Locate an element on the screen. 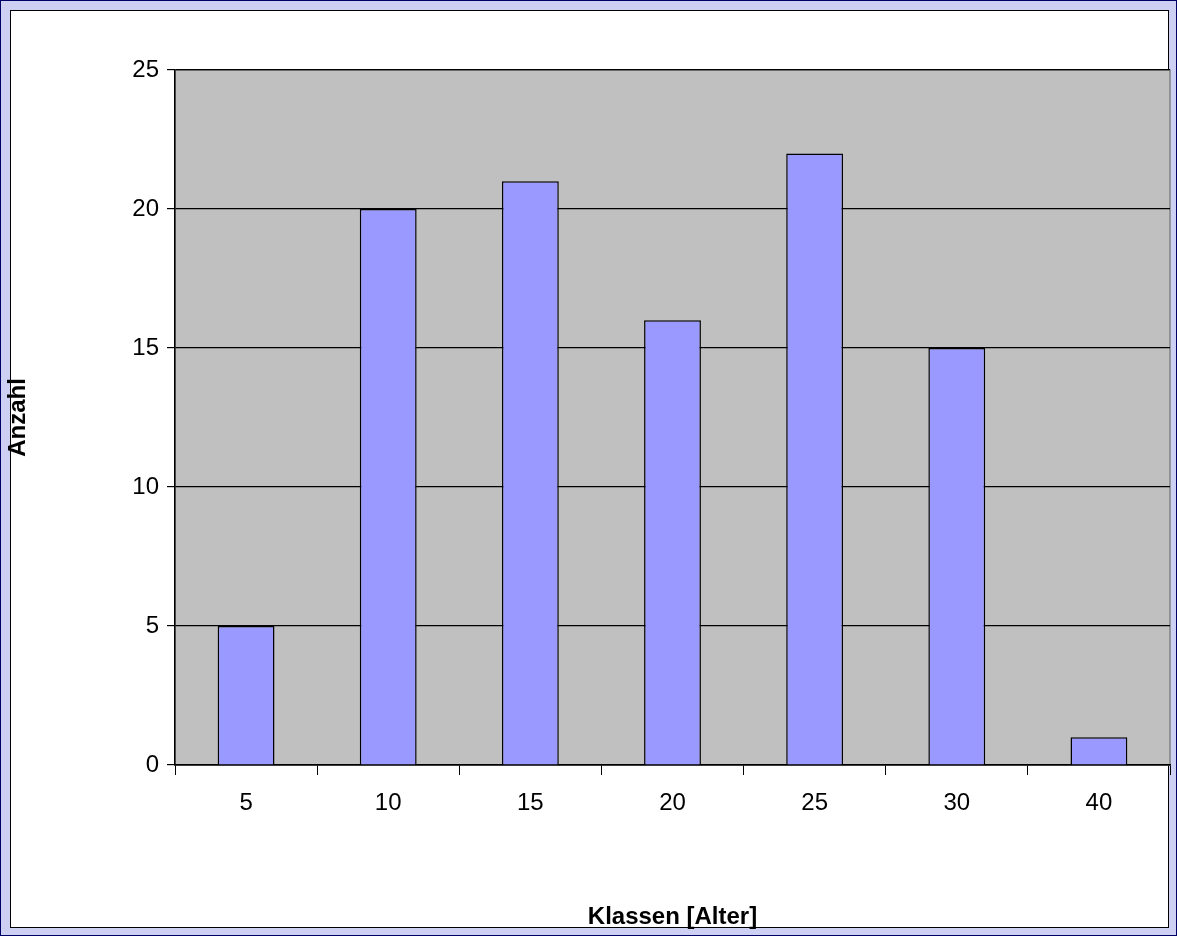 The width and height of the screenshot is (1177, 936). x-tick-label: 40 is located at coordinates (1099, 802).